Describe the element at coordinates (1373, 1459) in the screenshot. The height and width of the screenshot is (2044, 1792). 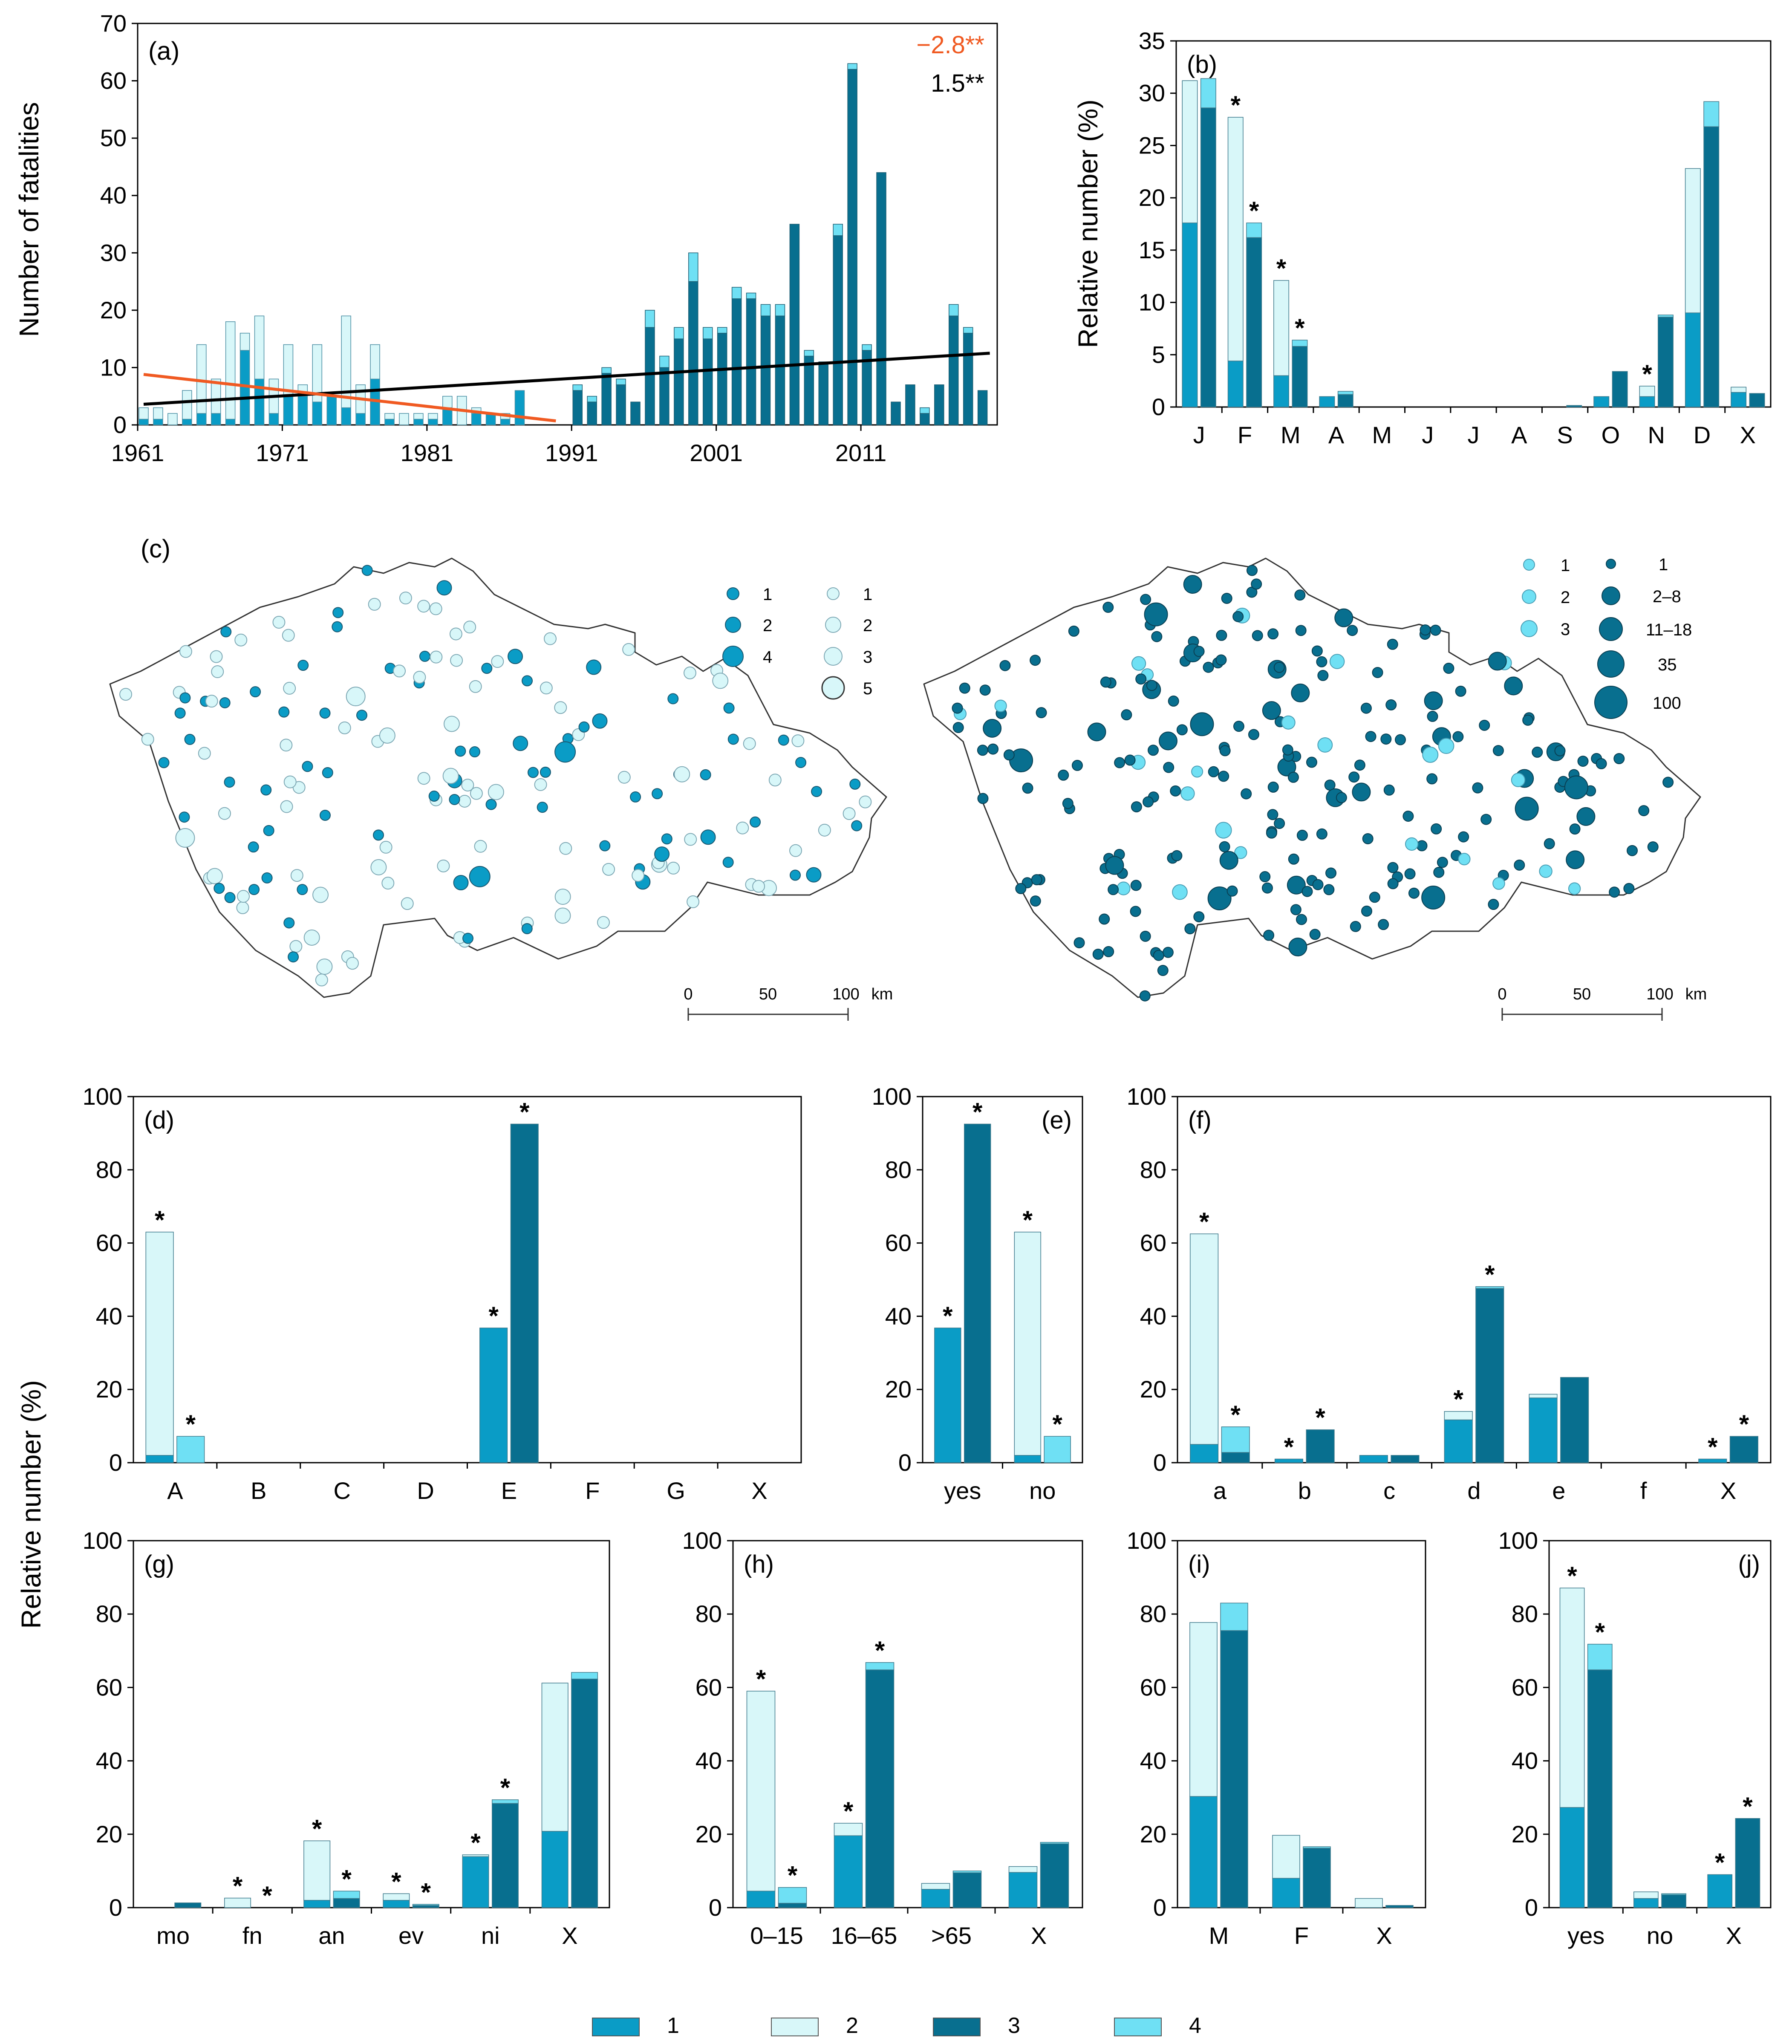
I see `bar-f-2-A0` at that location.